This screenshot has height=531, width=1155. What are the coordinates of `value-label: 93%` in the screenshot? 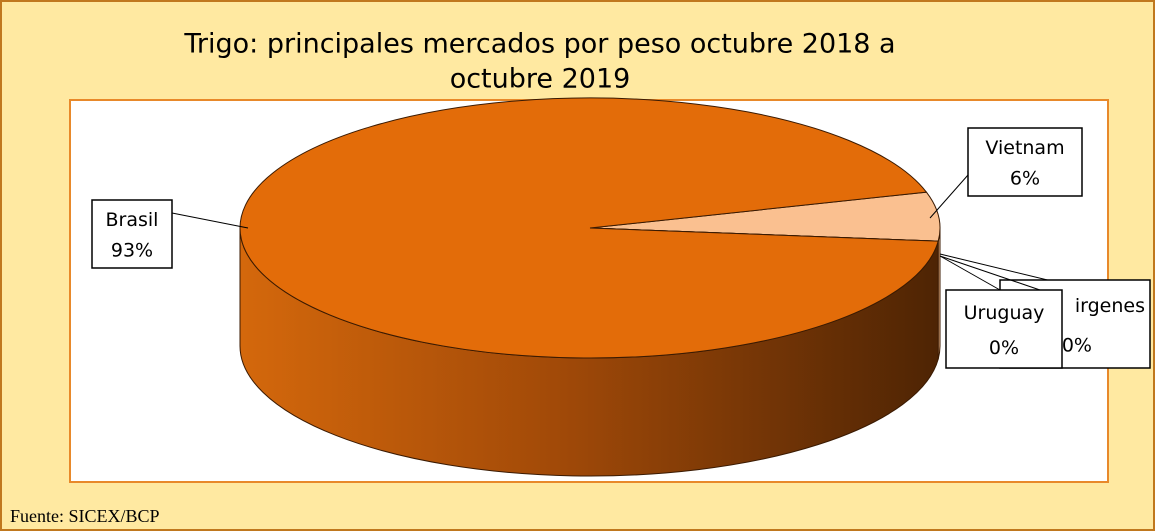 It's located at (132, 251).